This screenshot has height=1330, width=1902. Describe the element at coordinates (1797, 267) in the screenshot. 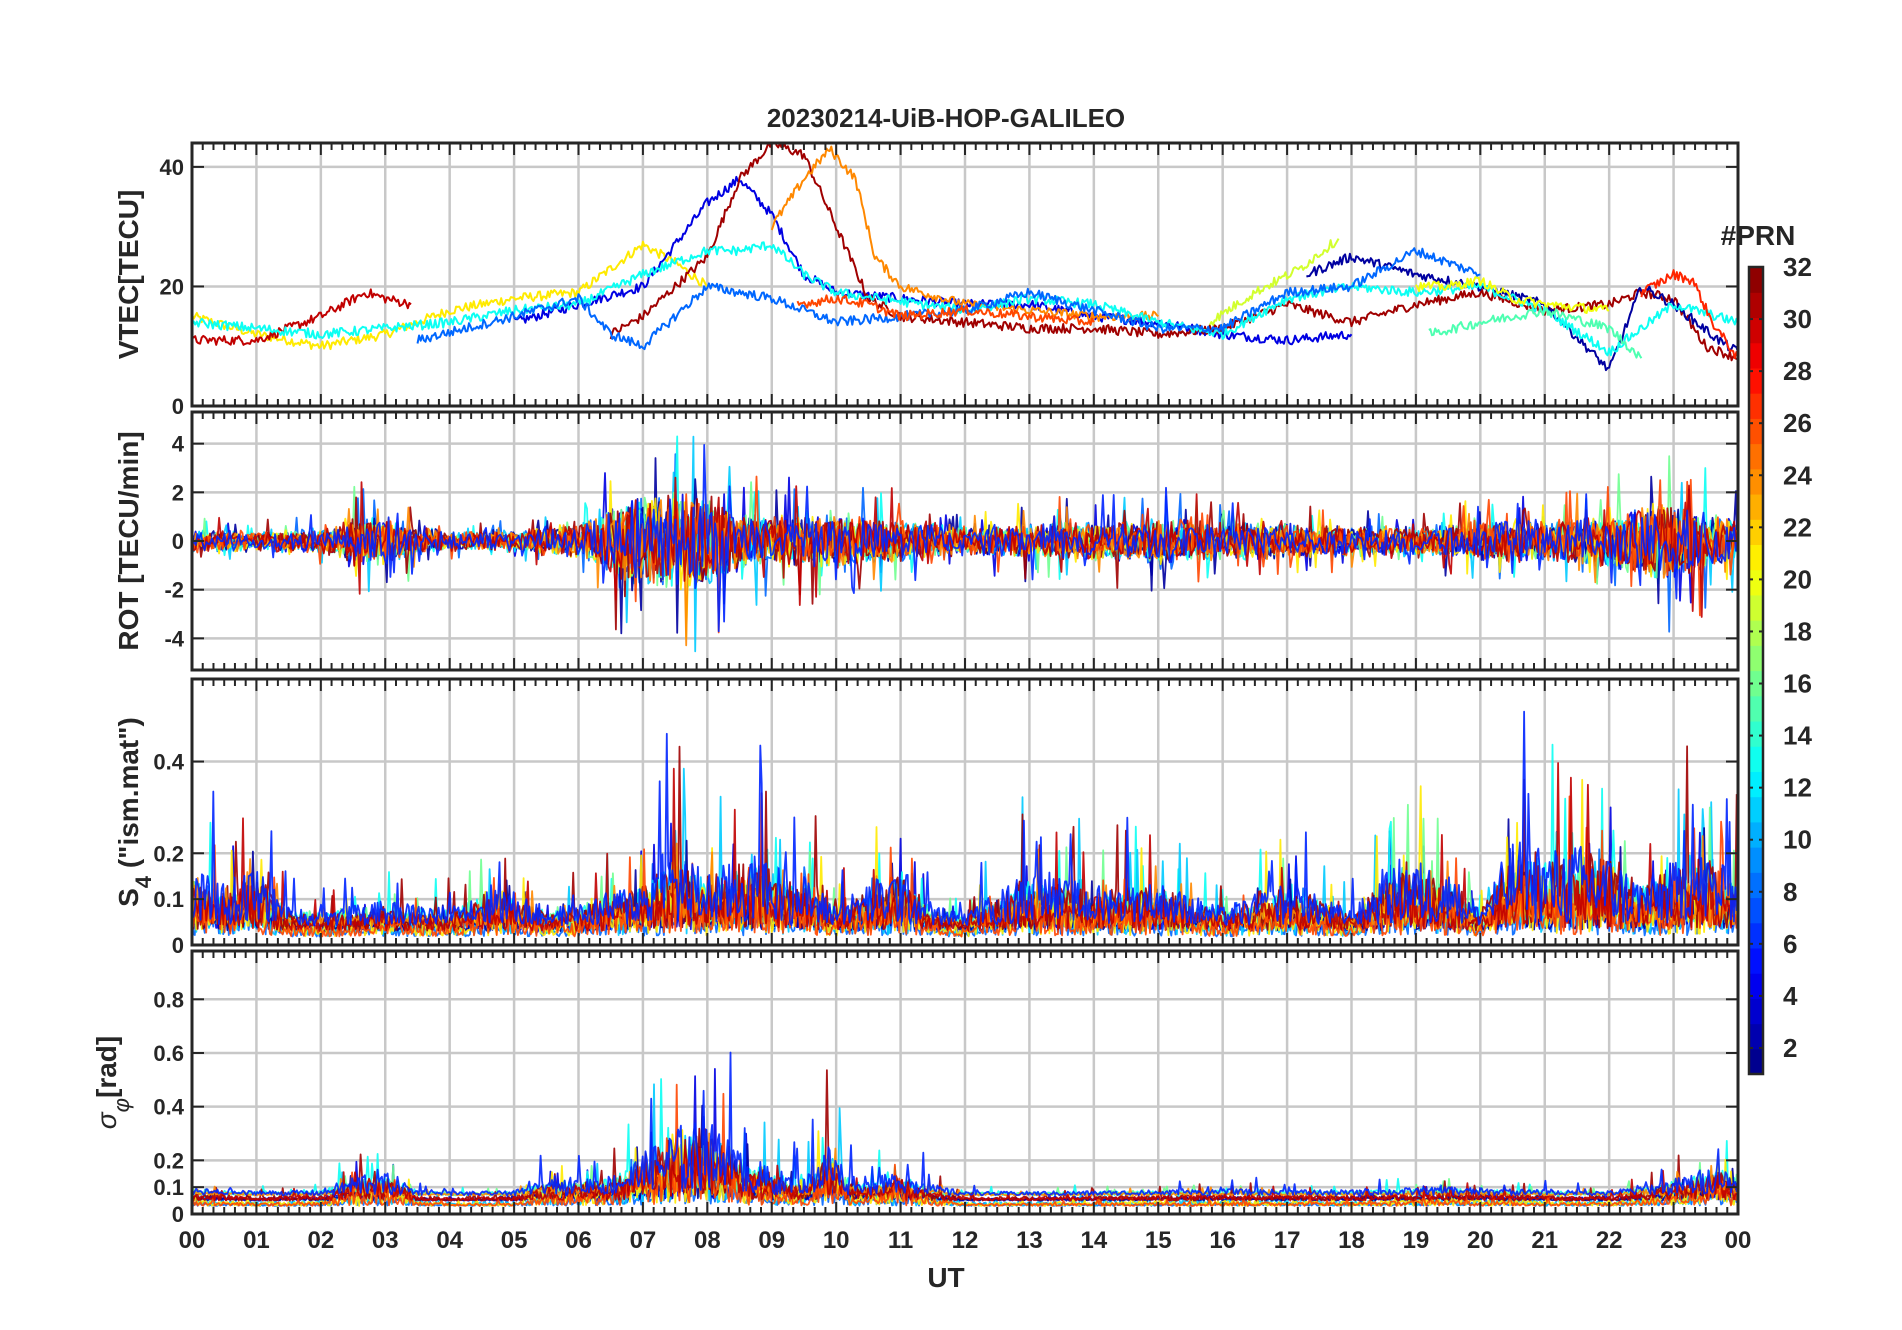

I see `colorbar-tick-label: 32` at that location.